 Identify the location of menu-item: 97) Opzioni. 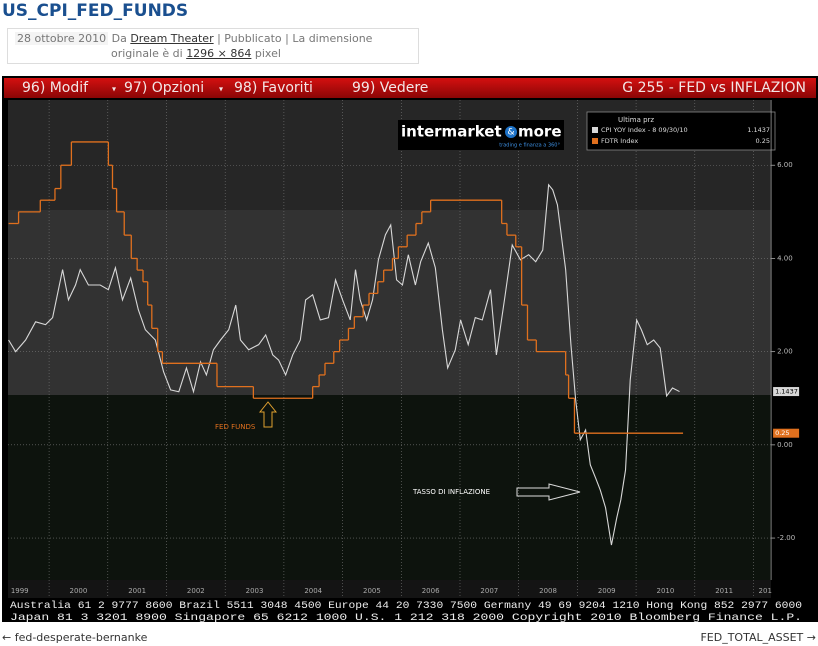
(164, 88).